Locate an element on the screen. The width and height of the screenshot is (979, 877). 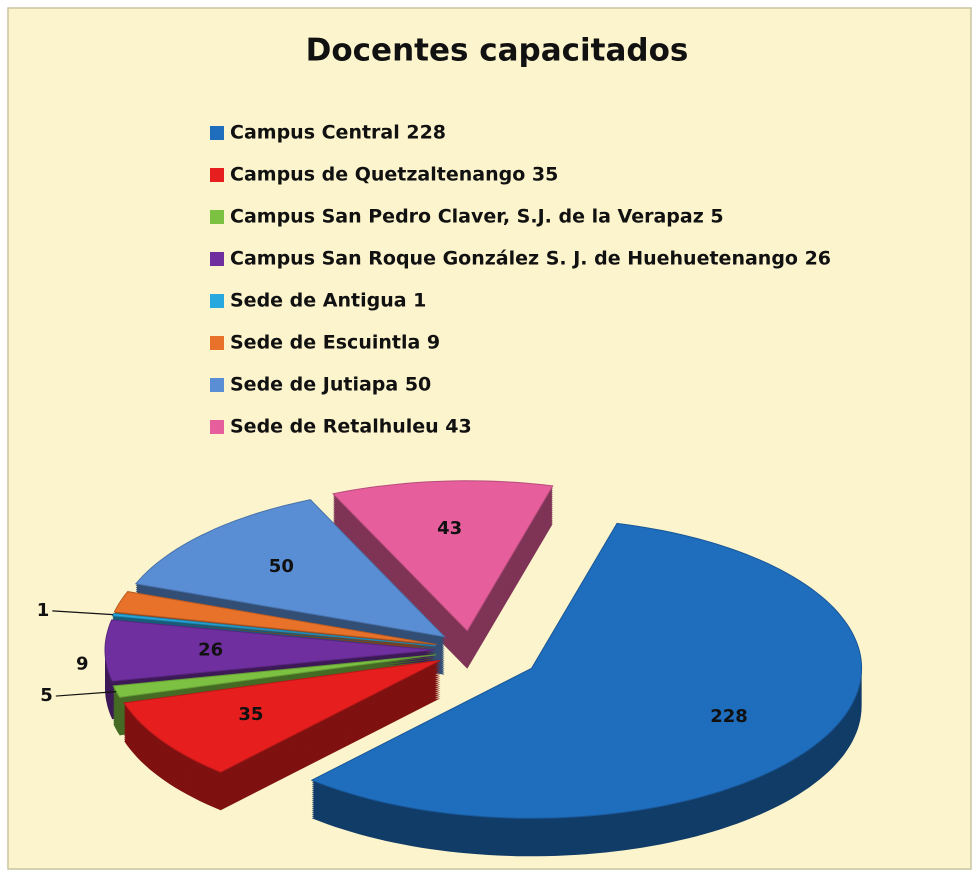
data-label: 26 is located at coordinates (210, 649).